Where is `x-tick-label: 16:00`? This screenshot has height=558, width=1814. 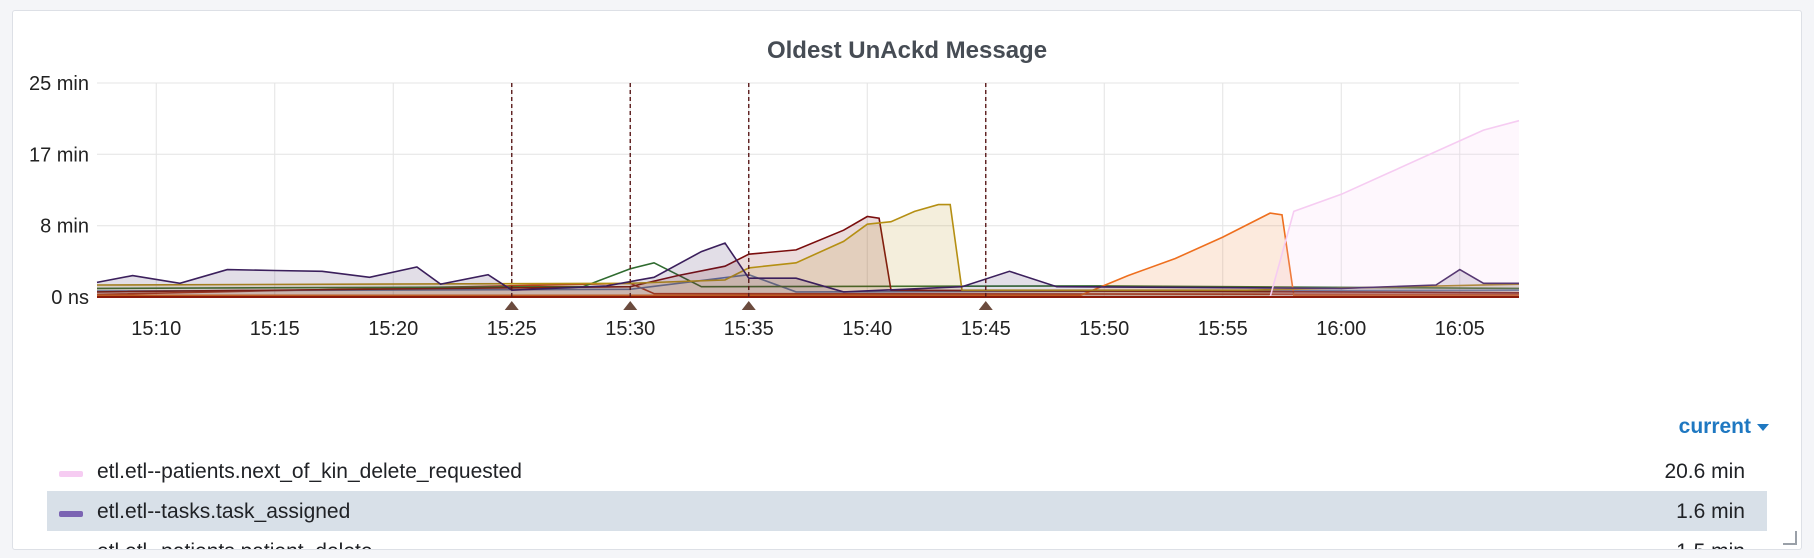 x-tick-label: 16:00 is located at coordinates (1341, 329).